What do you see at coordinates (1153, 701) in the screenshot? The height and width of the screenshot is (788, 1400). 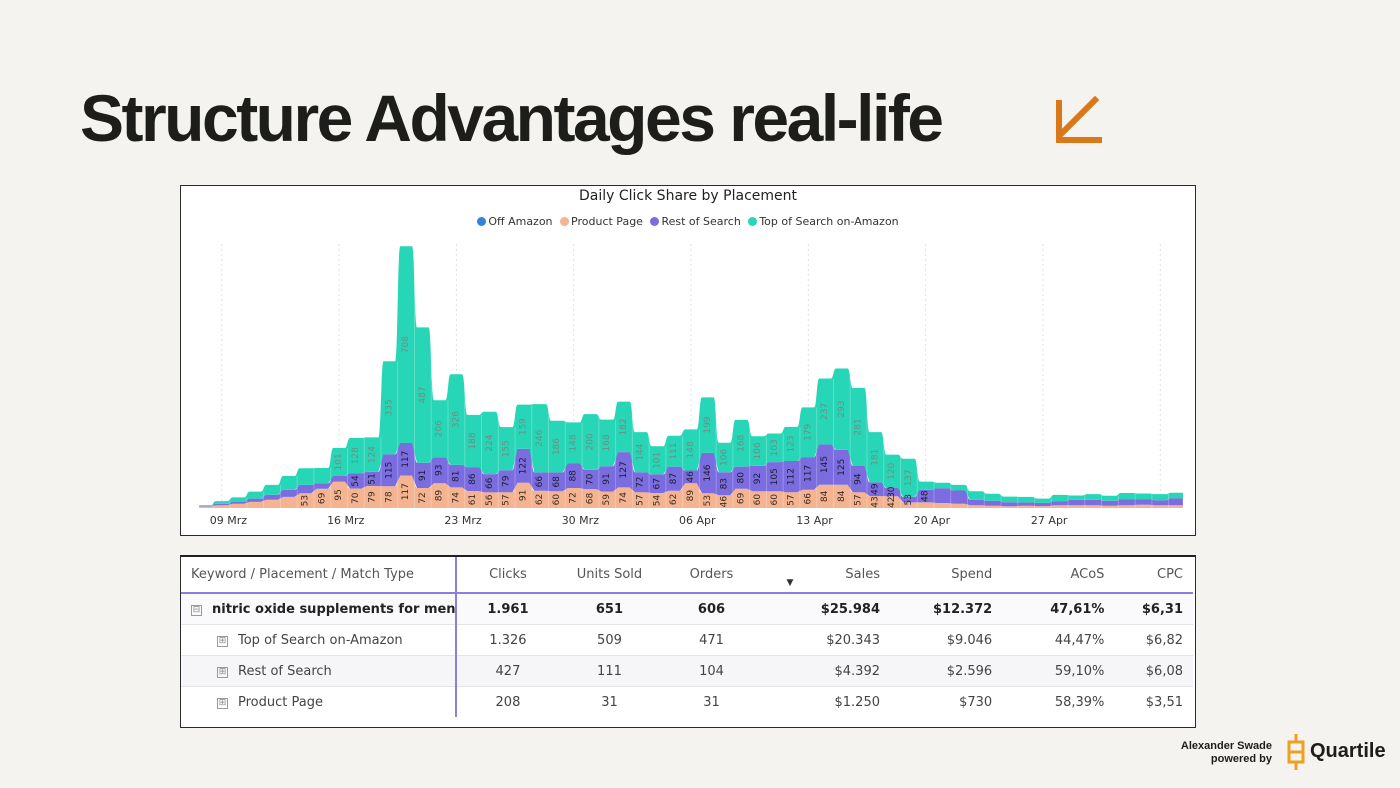 I see `cell-cpc: $3,51` at bounding box center [1153, 701].